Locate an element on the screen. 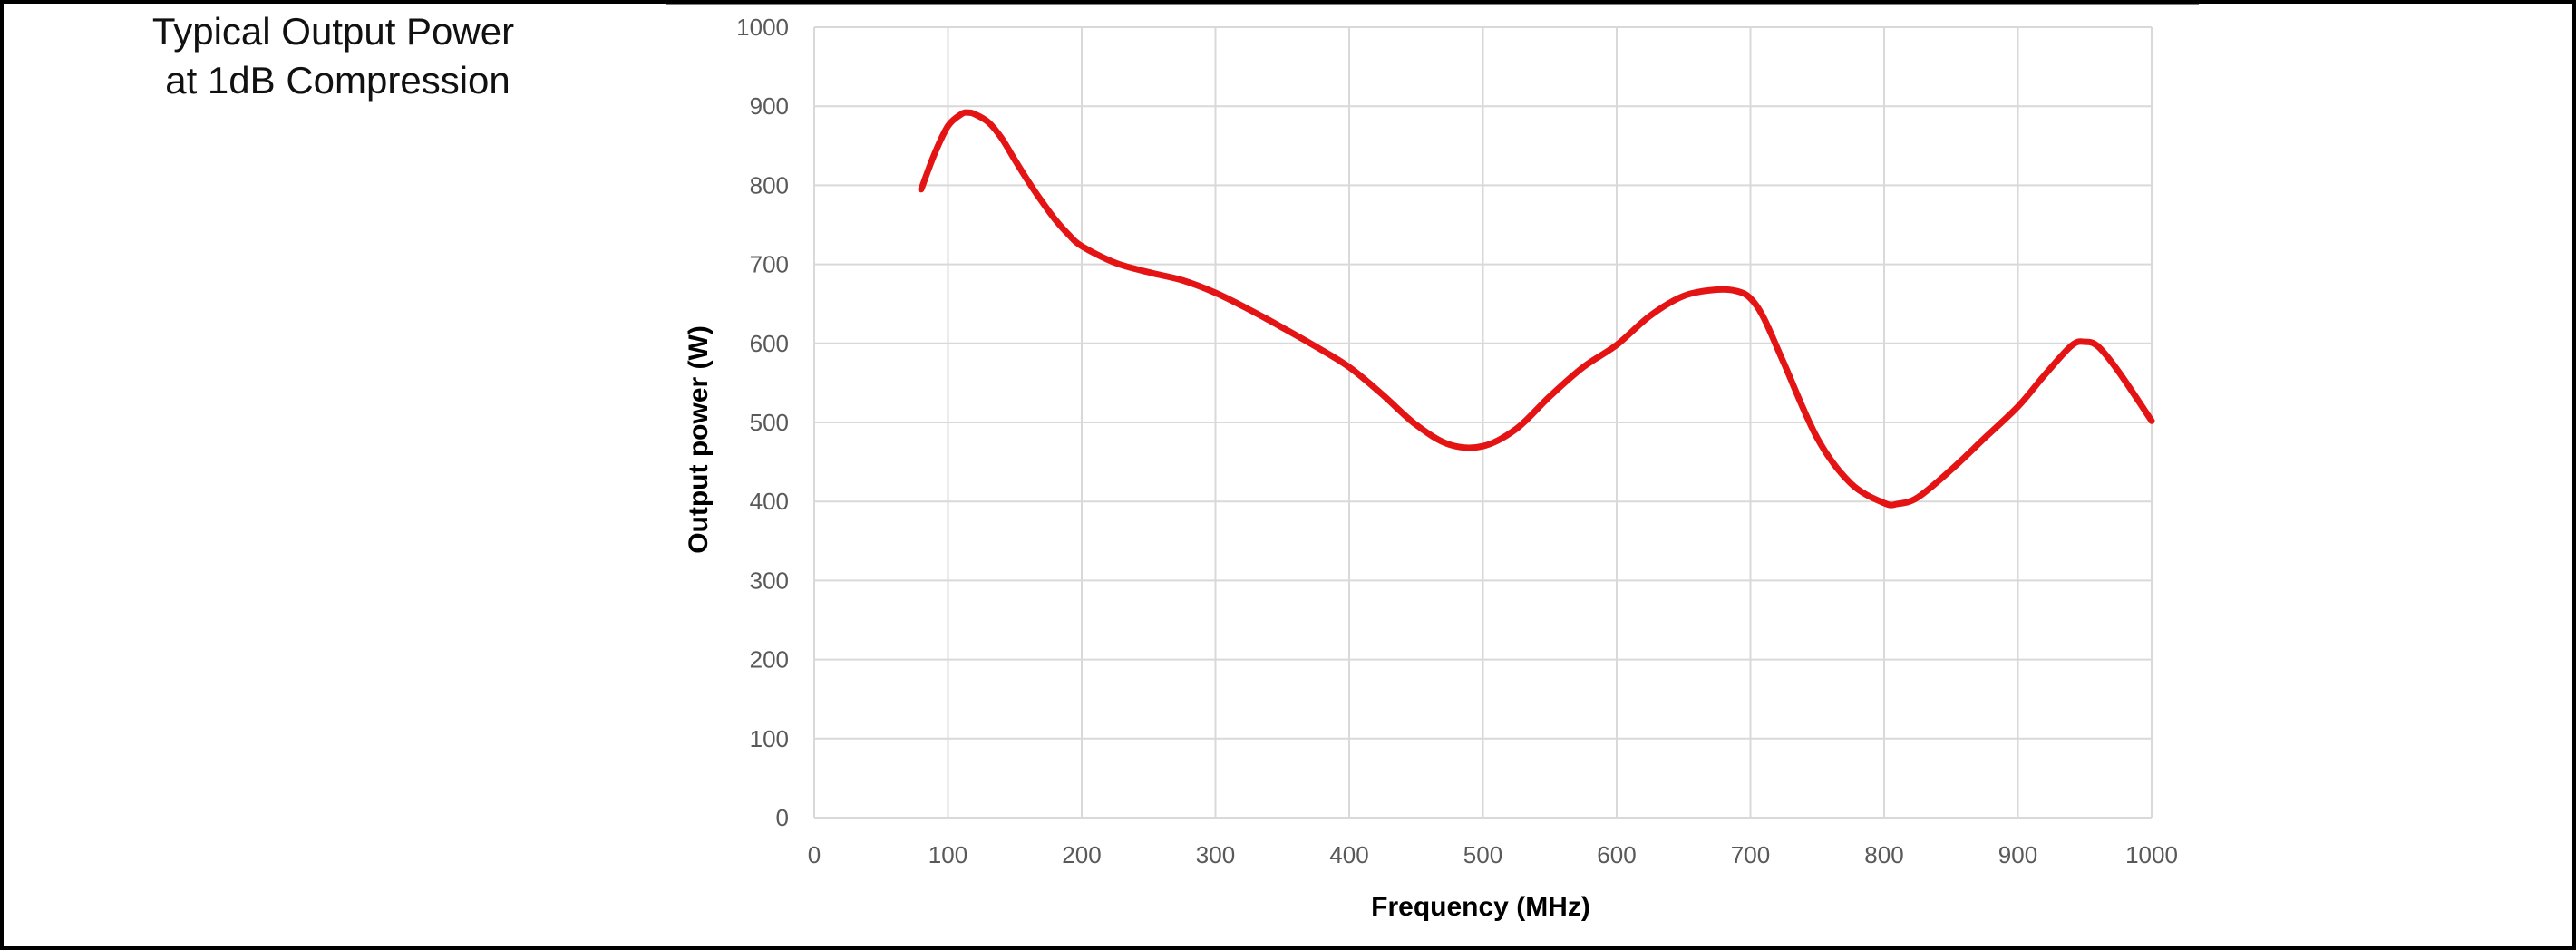 The height and width of the screenshot is (950, 2576). x-tick-label: 800 is located at coordinates (1883, 854).